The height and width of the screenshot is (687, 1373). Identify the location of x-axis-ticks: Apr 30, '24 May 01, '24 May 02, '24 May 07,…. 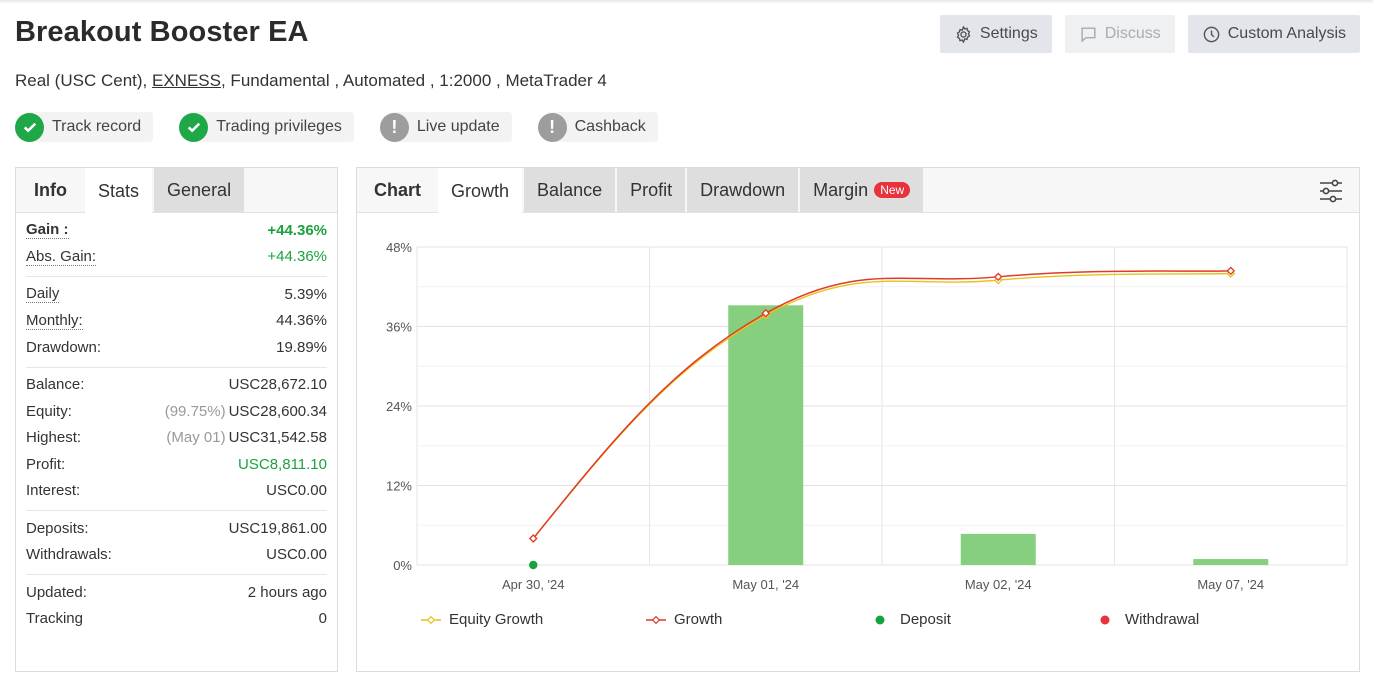
(883, 584).